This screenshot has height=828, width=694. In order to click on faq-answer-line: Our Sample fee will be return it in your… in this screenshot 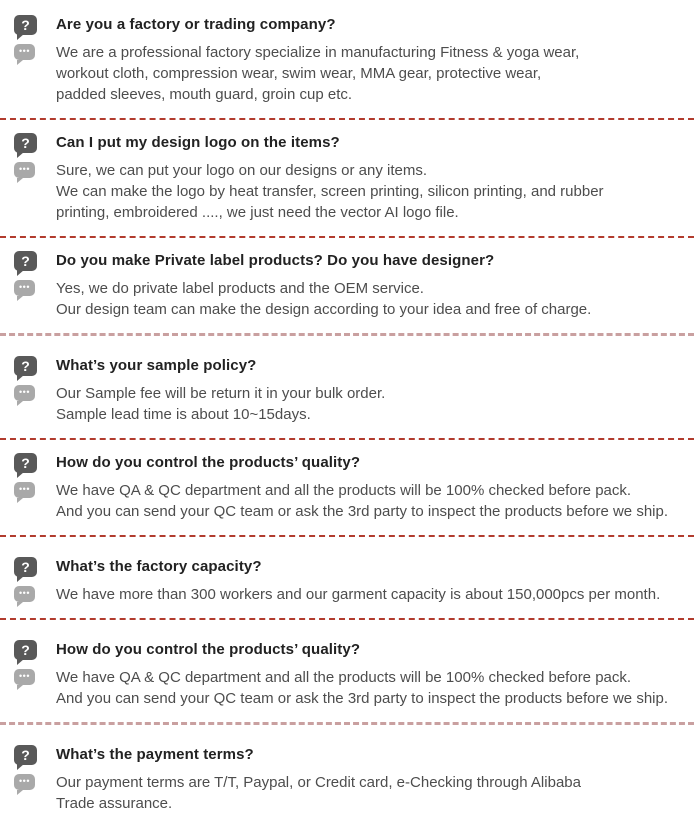, I will do `click(221, 393)`.